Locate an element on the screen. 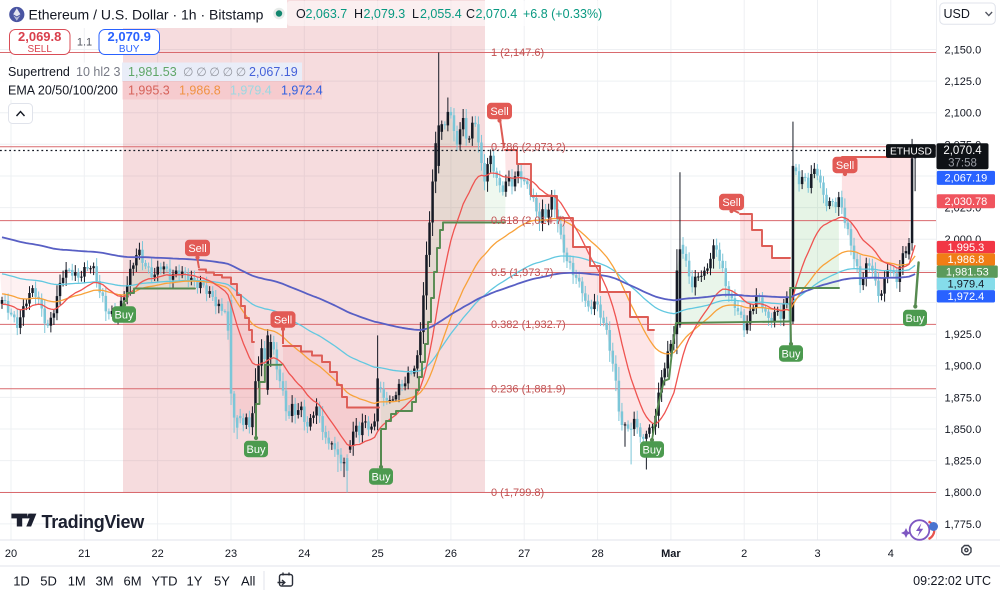 This screenshot has height=600, width=1000. svg-text: 1,900.0 is located at coordinates (963, 367).